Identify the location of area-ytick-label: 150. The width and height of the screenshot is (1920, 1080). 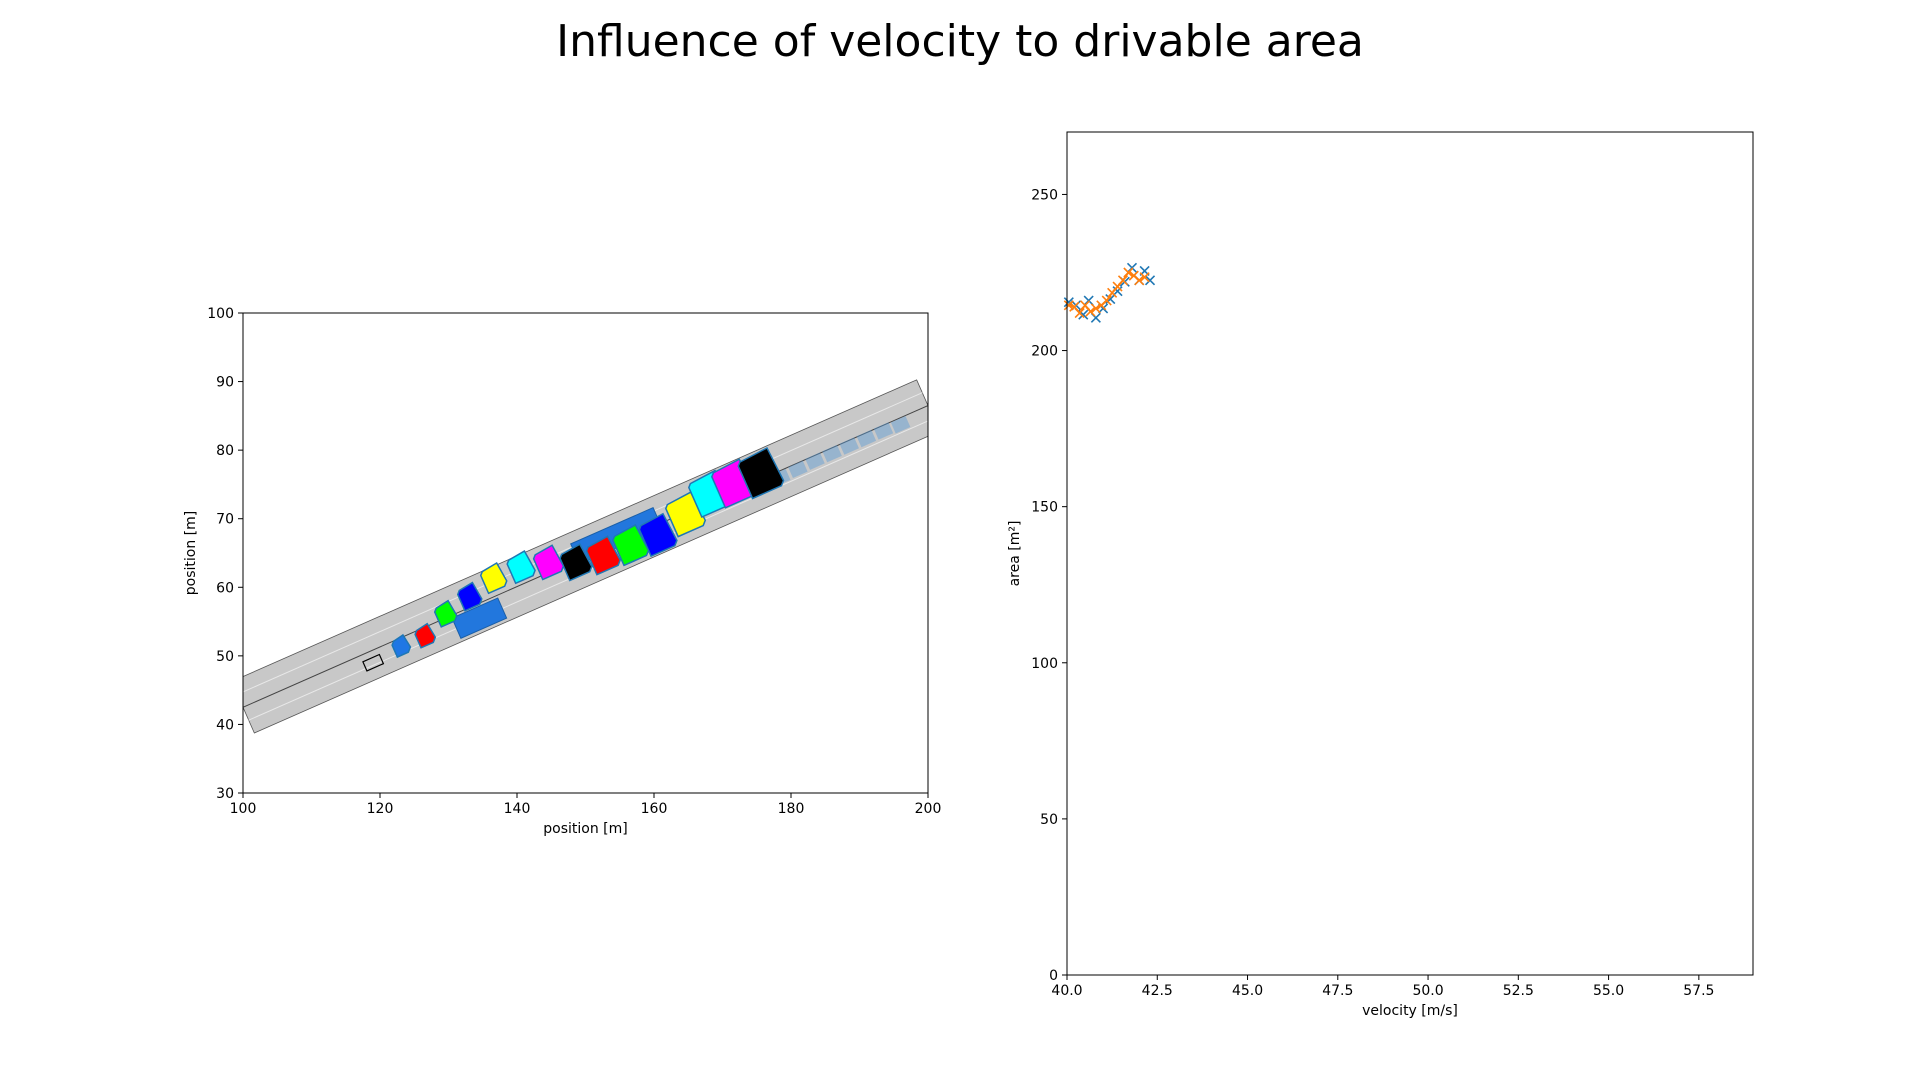
(1044, 508).